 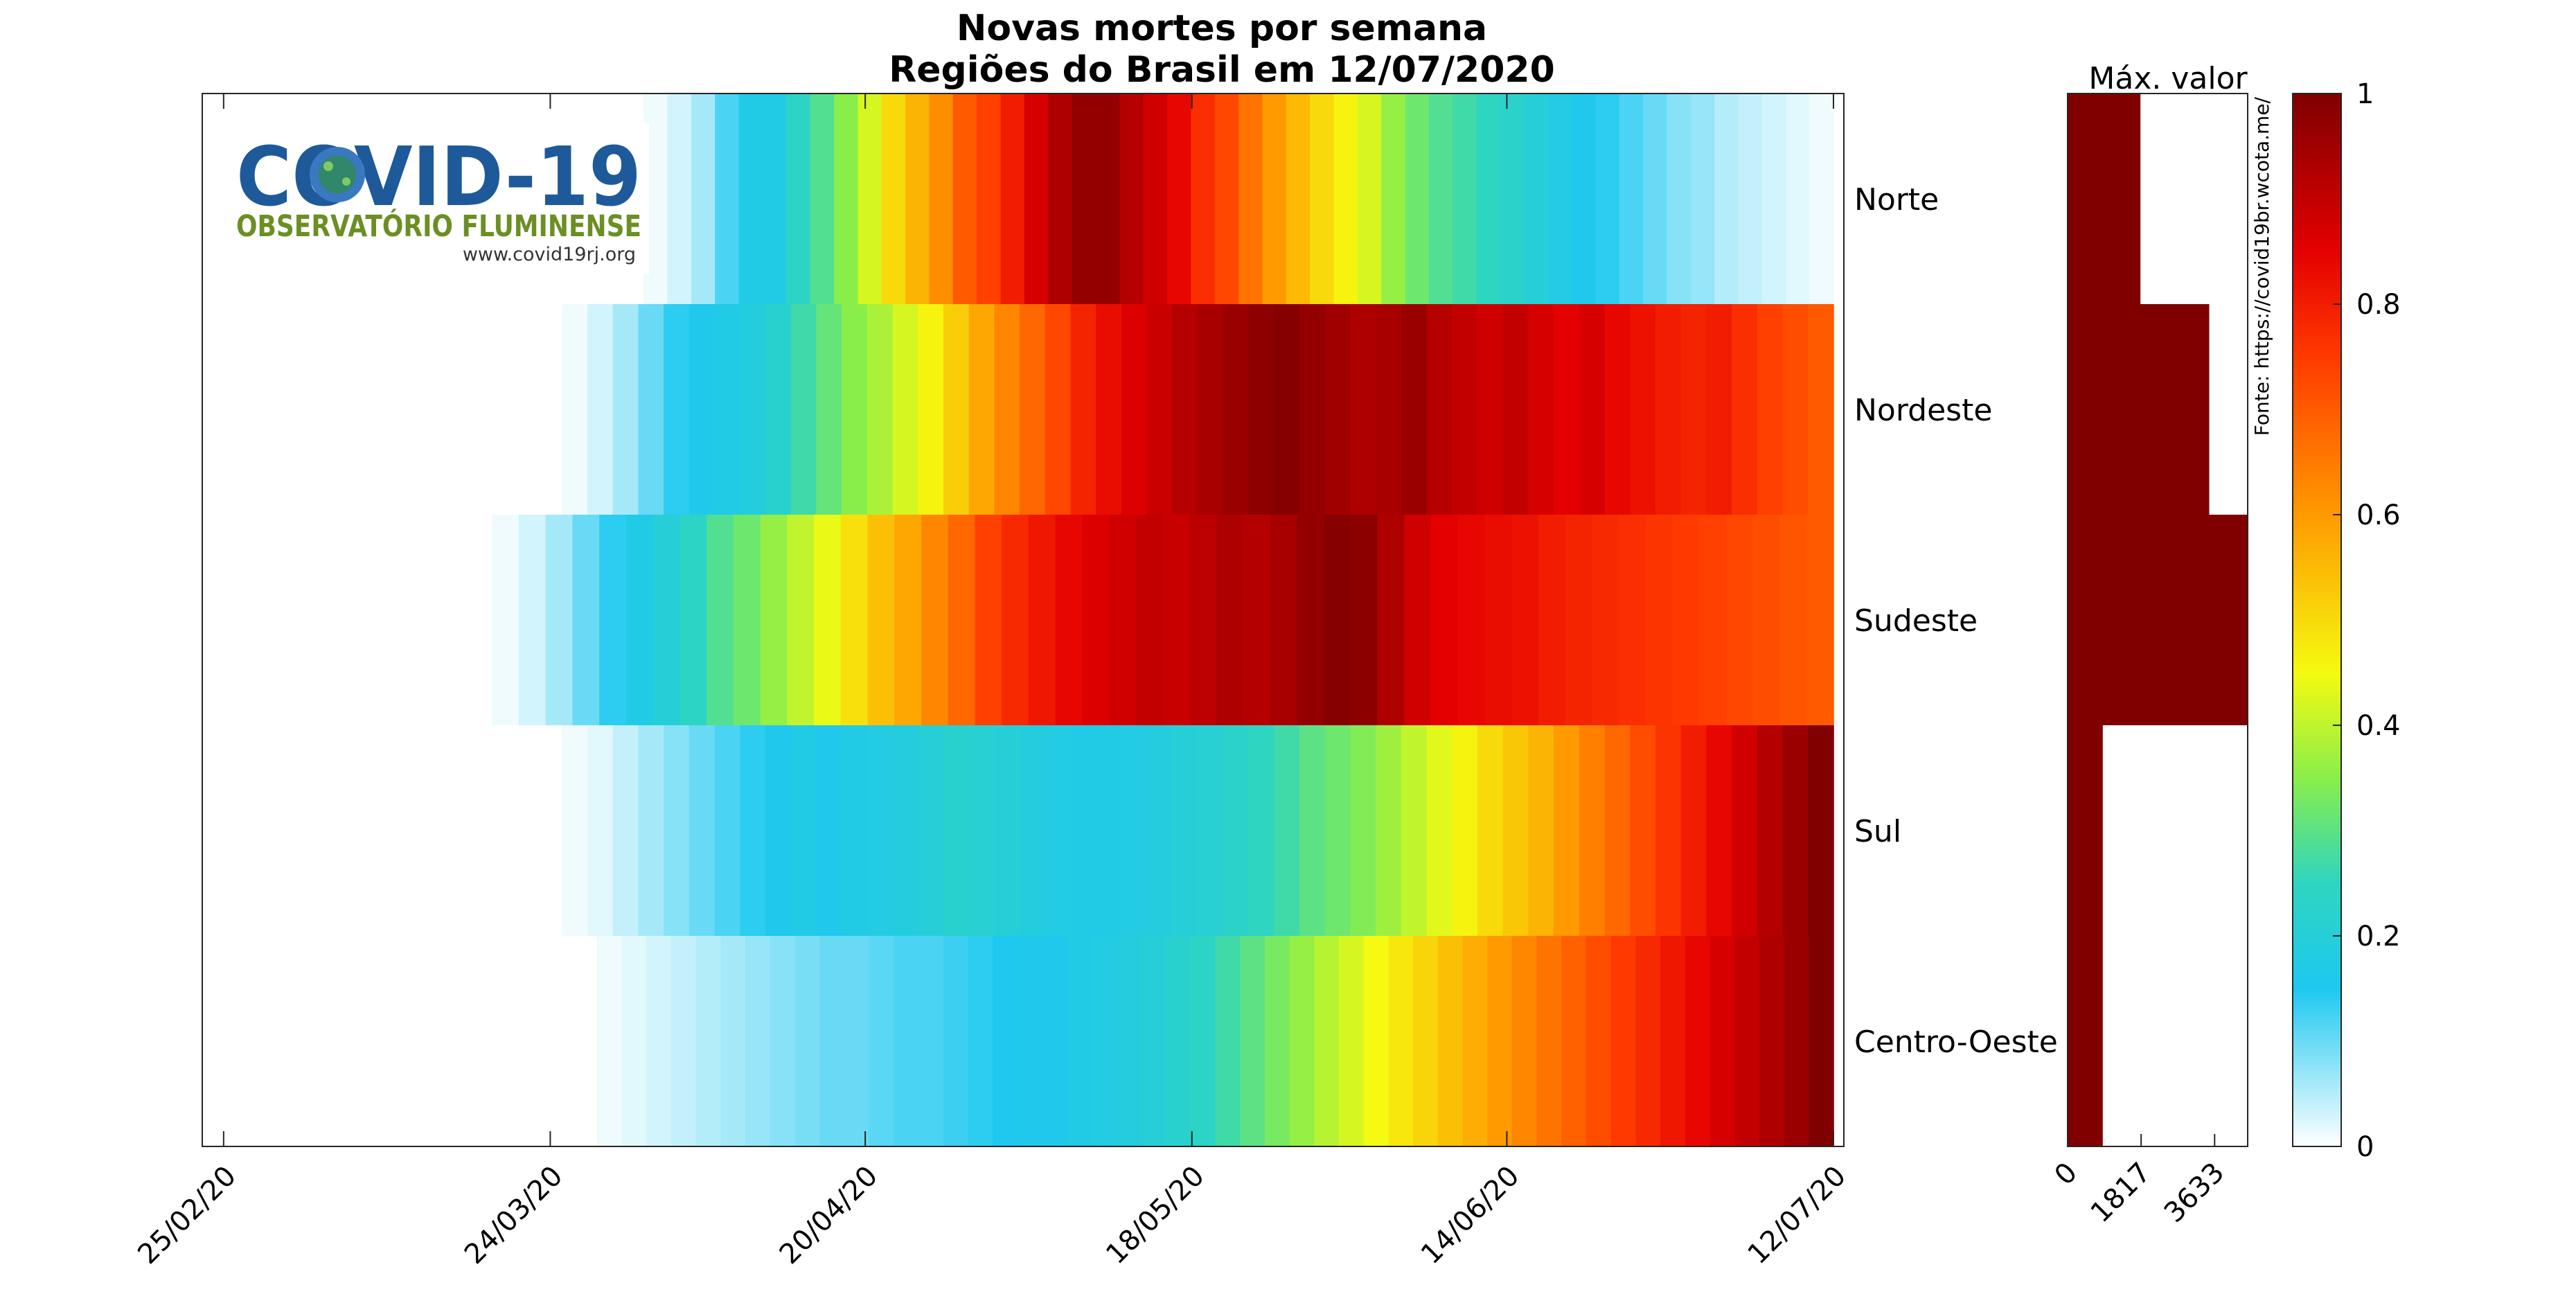 What do you see at coordinates (437, 198) in the screenshot?
I see `logo-background` at bounding box center [437, 198].